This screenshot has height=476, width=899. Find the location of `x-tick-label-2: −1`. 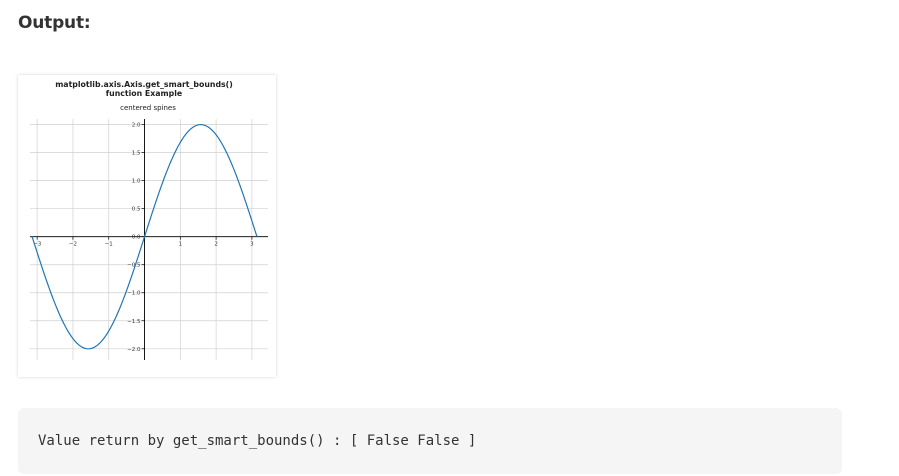

x-tick-label-2: −1 is located at coordinates (109, 245).